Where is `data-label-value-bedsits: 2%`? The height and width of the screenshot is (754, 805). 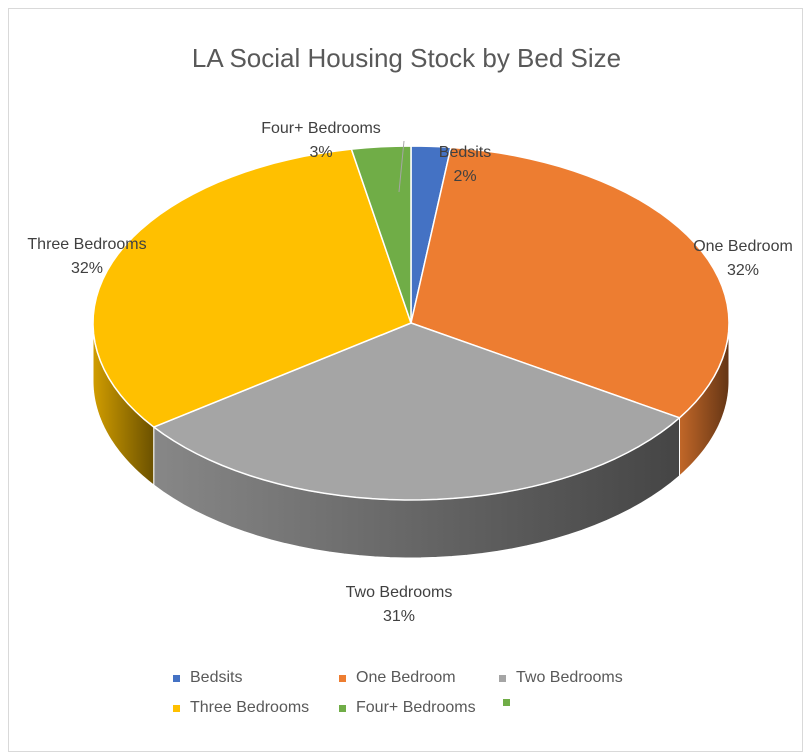 data-label-value-bedsits: 2% is located at coordinates (464, 176).